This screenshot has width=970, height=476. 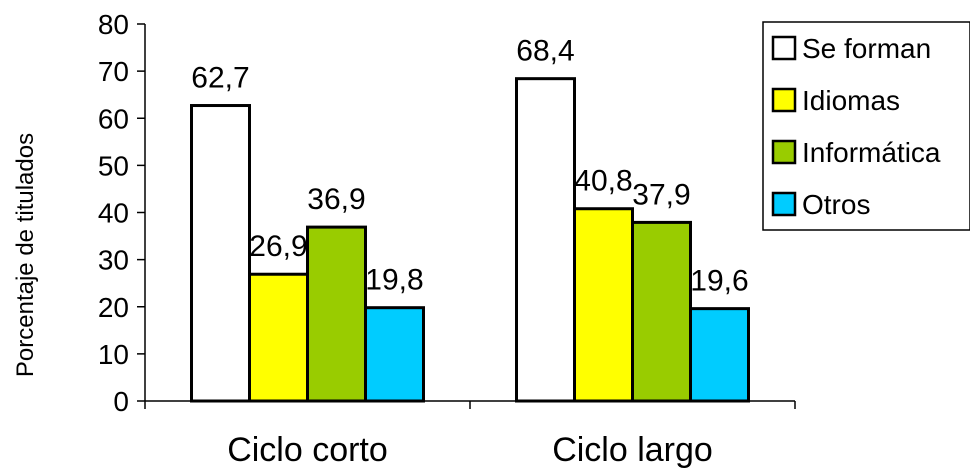 I want to click on y-tick-label: 60, so click(x=113, y=118).